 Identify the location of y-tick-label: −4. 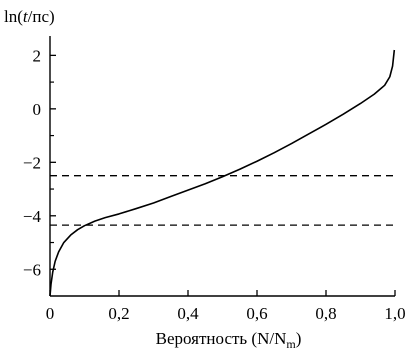
(32, 216).